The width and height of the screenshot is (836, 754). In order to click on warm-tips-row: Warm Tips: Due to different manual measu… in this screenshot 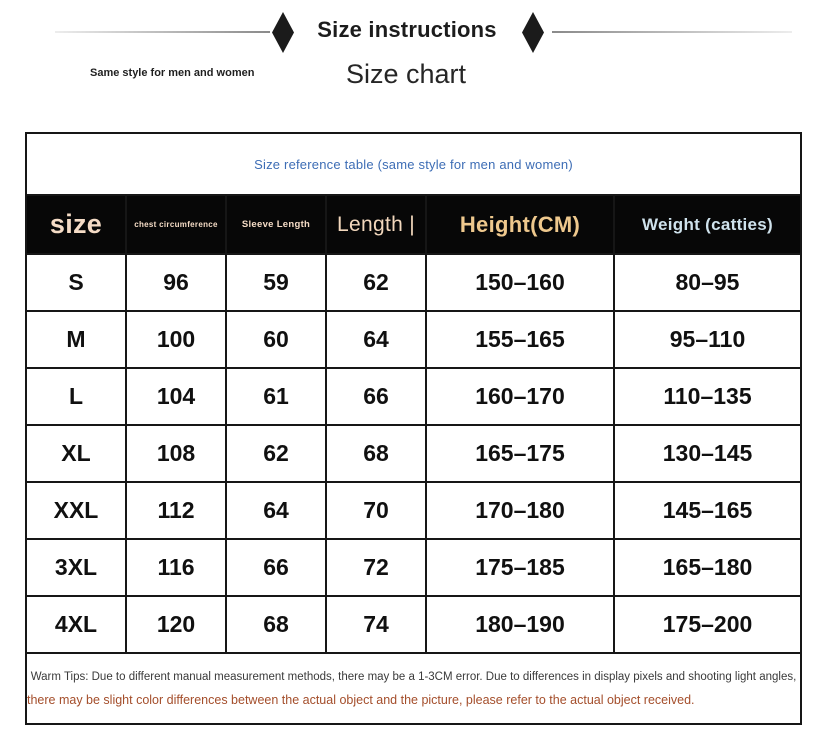, I will do `click(413, 688)`.